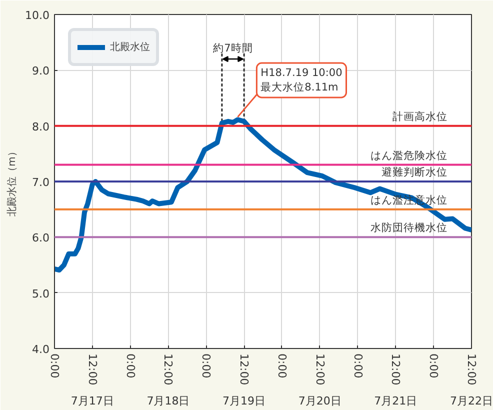 Image resolution: width=493 pixels, height=410 pixels. I want to click on ref-line-label: はん濫危険水位, so click(409, 155).